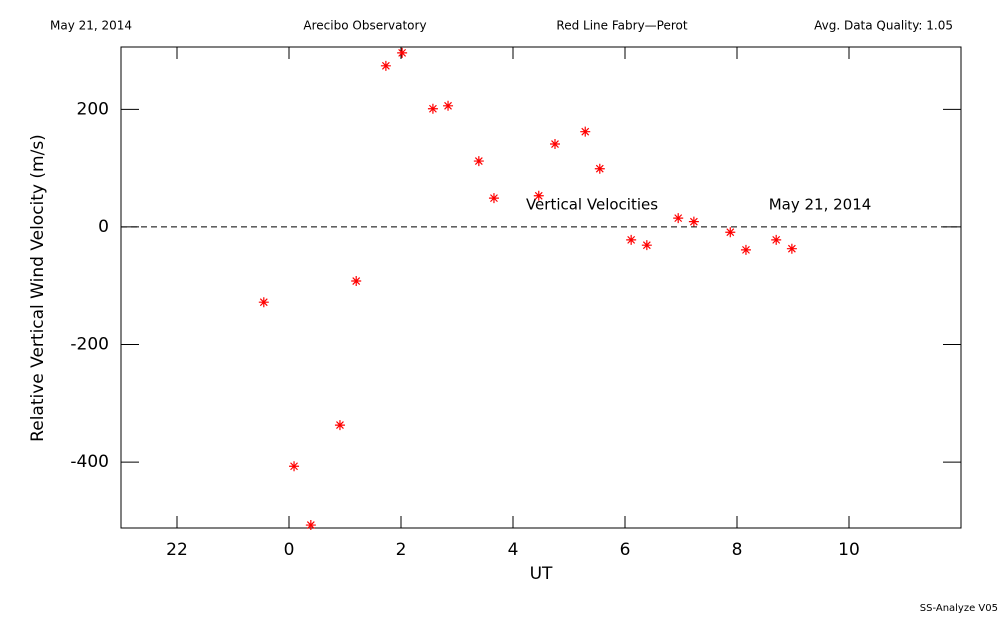 This screenshot has width=1000, height=625. What do you see at coordinates (364, 26) in the screenshot?
I see `header-site: Arecibo Observatory` at bounding box center [364, 26].